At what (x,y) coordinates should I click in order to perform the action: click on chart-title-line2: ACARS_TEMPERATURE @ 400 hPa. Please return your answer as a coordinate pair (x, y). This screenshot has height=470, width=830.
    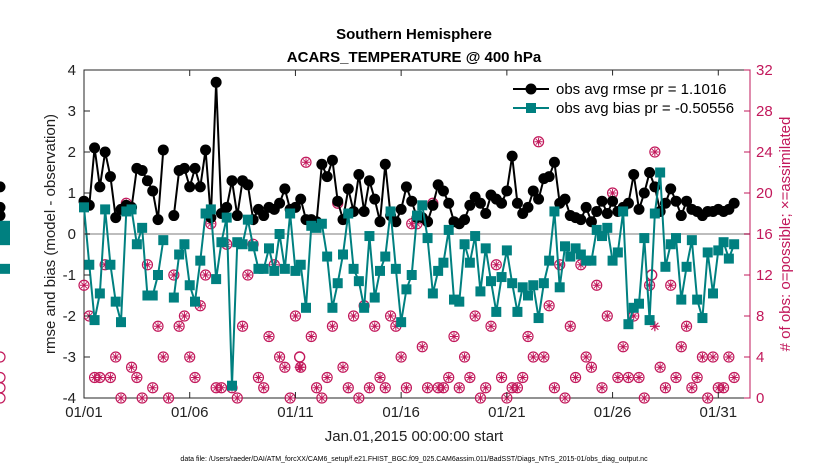
    Looking at the image, I should click on (414, 57).